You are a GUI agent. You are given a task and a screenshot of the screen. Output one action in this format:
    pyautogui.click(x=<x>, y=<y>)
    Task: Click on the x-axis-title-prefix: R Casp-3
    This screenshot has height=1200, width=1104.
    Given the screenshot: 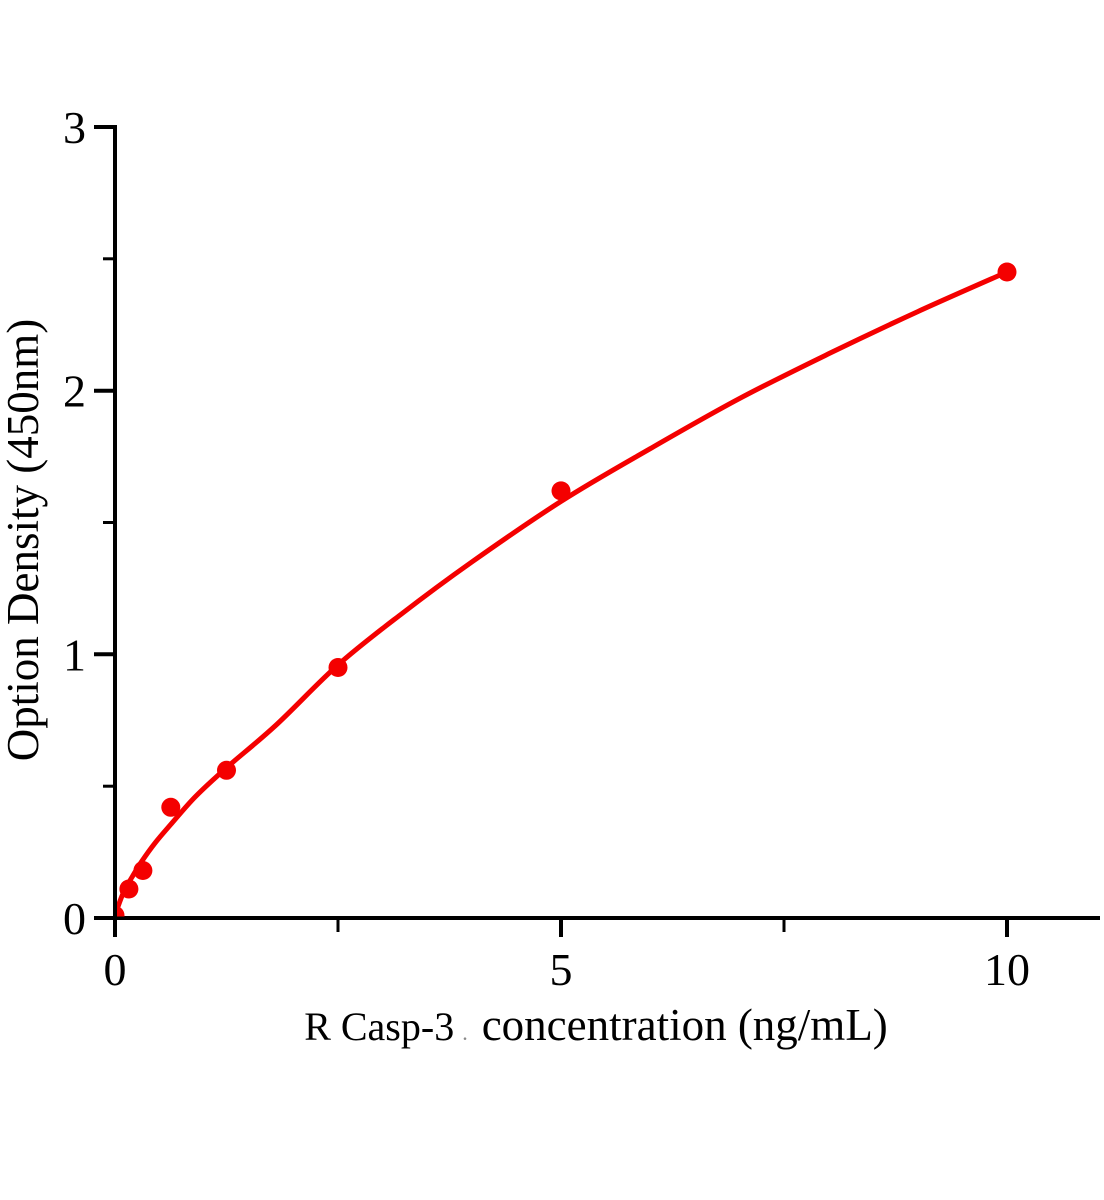 What is the action you would take?
    pyautogui.click(x=379, y=1026)
    